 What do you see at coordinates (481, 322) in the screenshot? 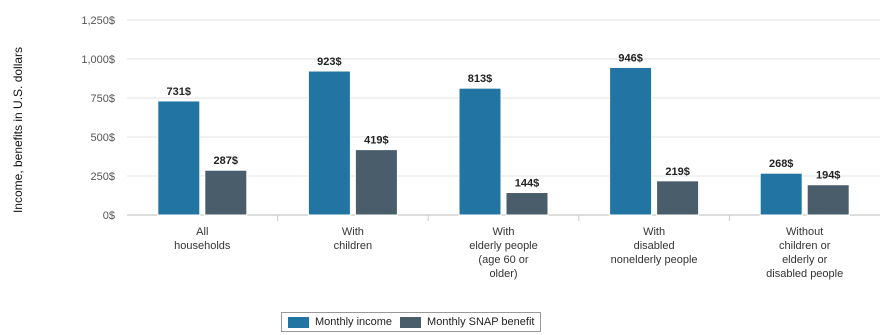
I see `legend-label-snap: Monthly SNAP benefit` at bounding box center [481, 322].